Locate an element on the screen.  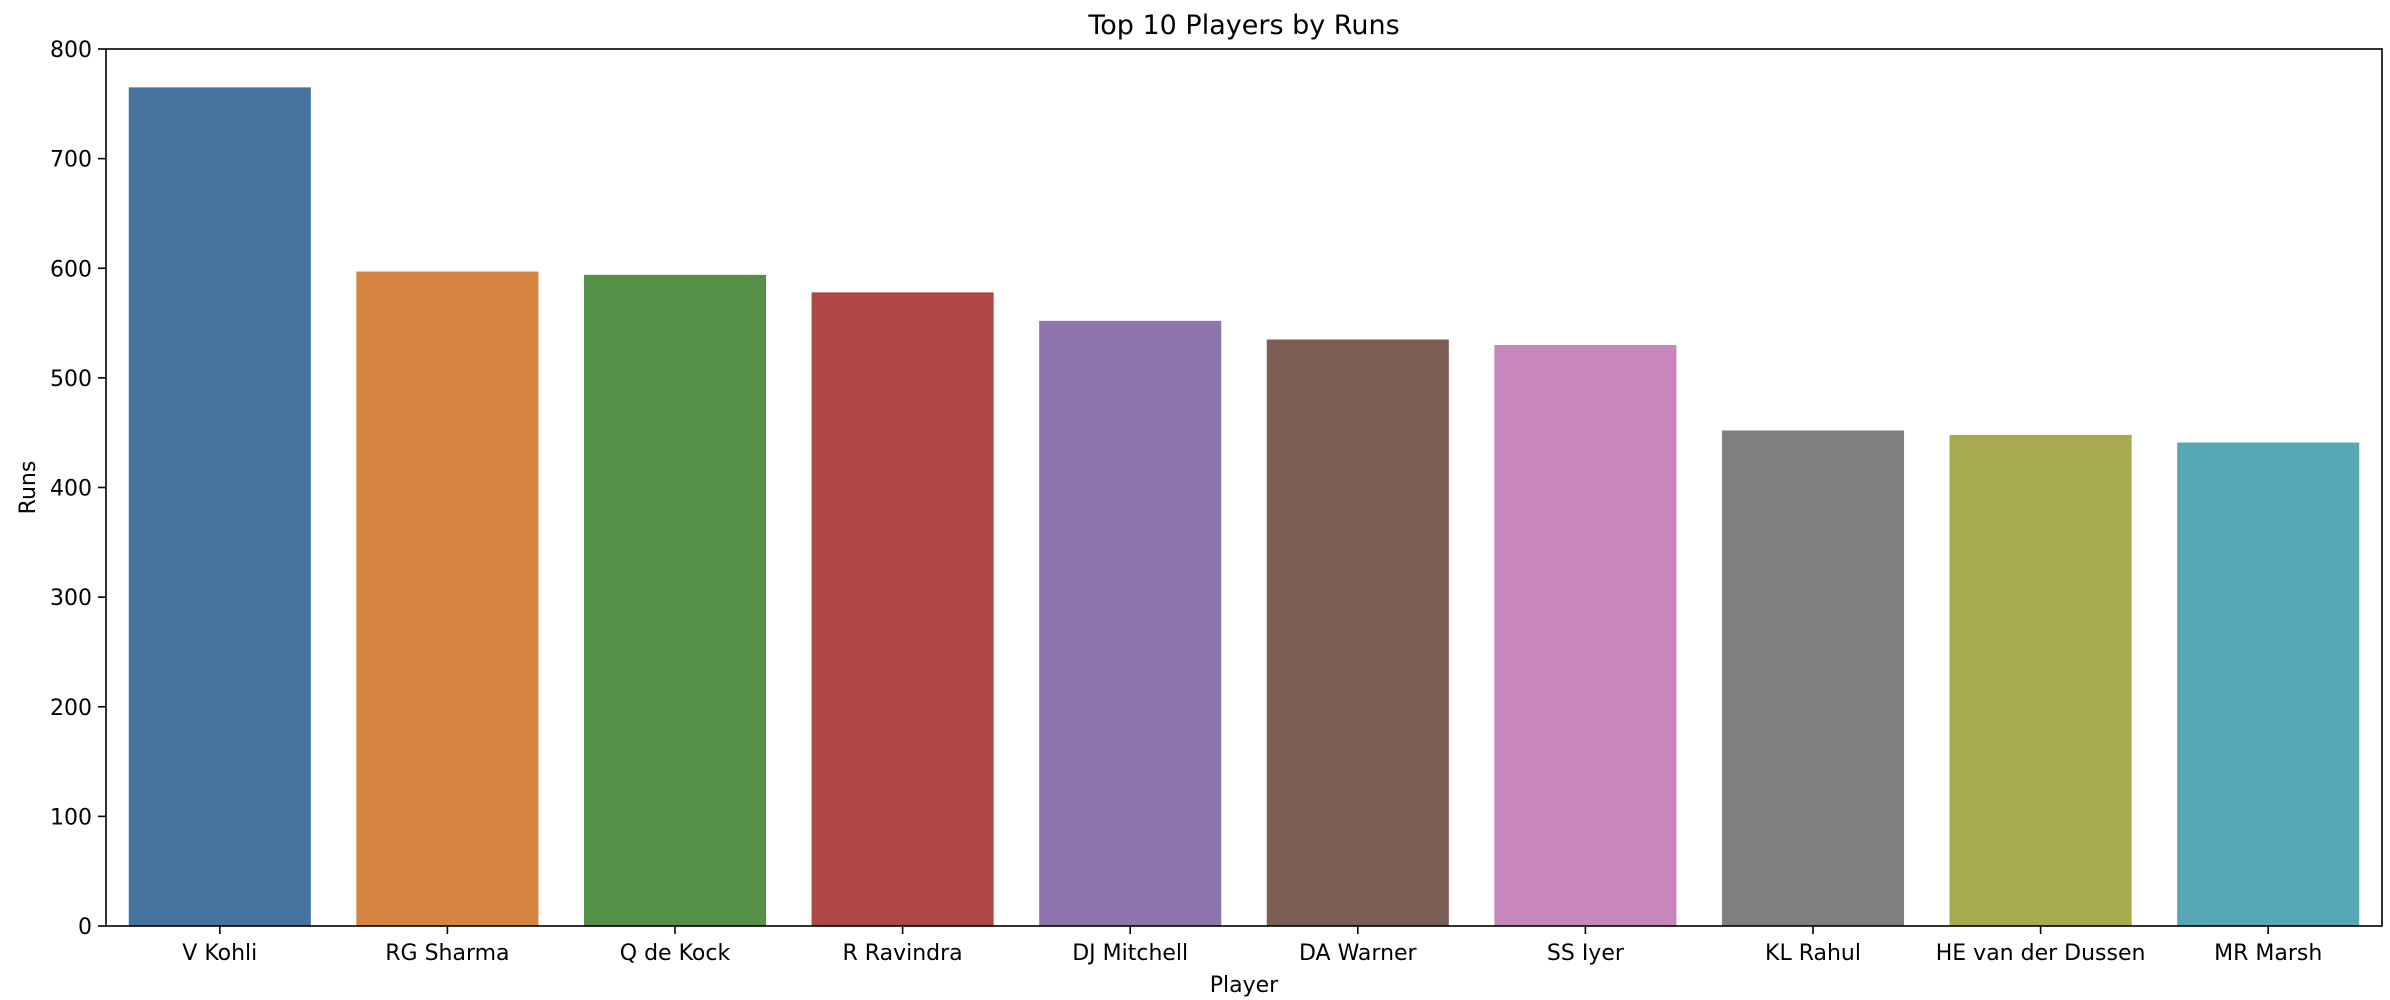
x-tick-label: HE van der Dussen is located at coordinates (2041, 953).